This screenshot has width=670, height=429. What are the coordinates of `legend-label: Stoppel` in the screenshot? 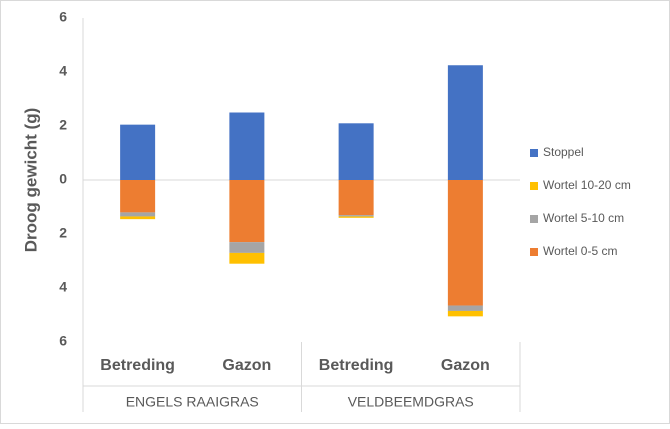 It's located at (563, 152).